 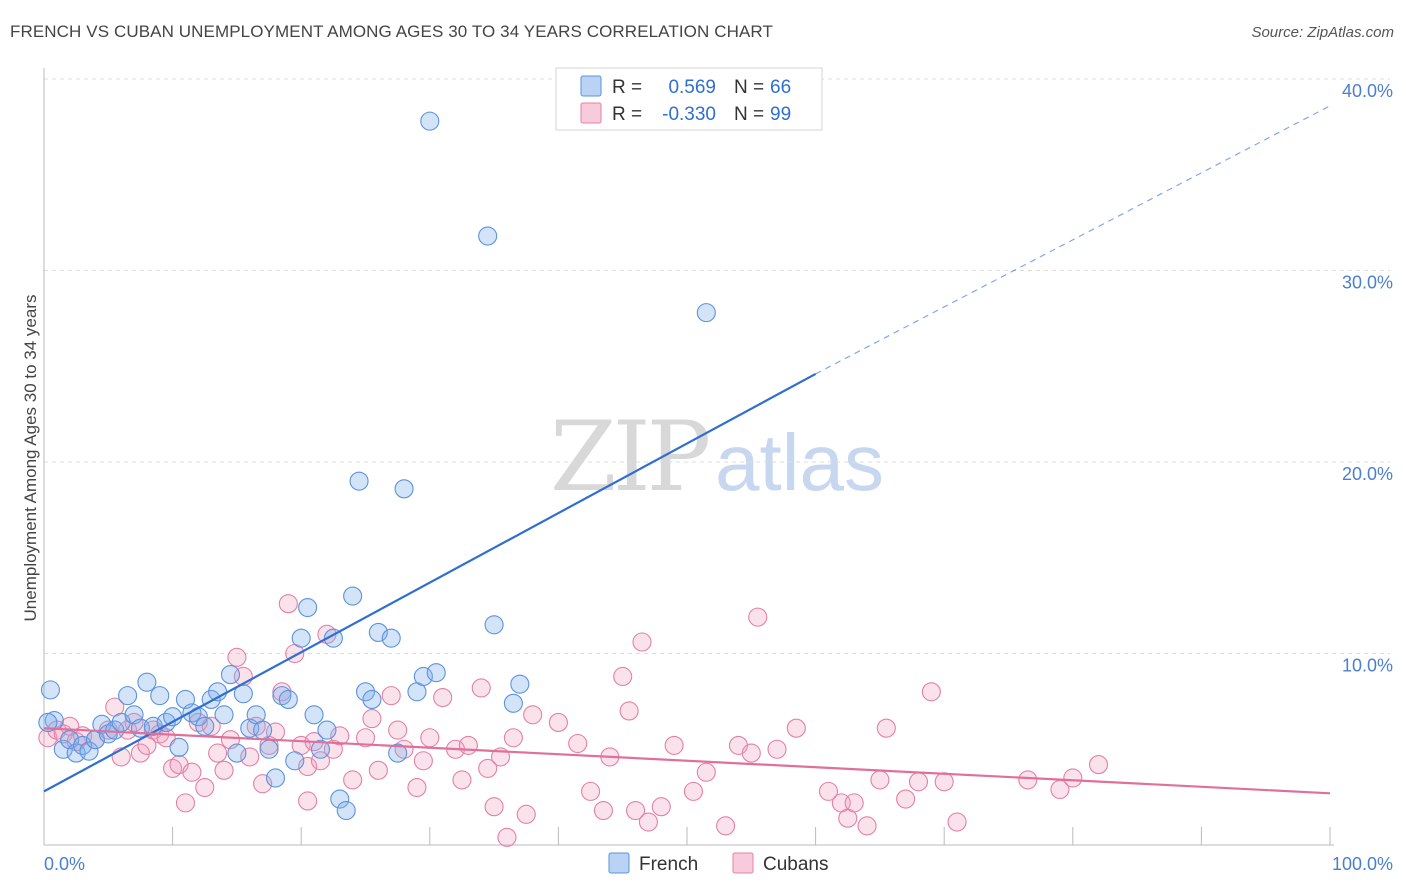 What do you see at coordinates (591, 113) in the screenshot?
I see `legend-swatch-cubans` at bounding box center [591, 113].